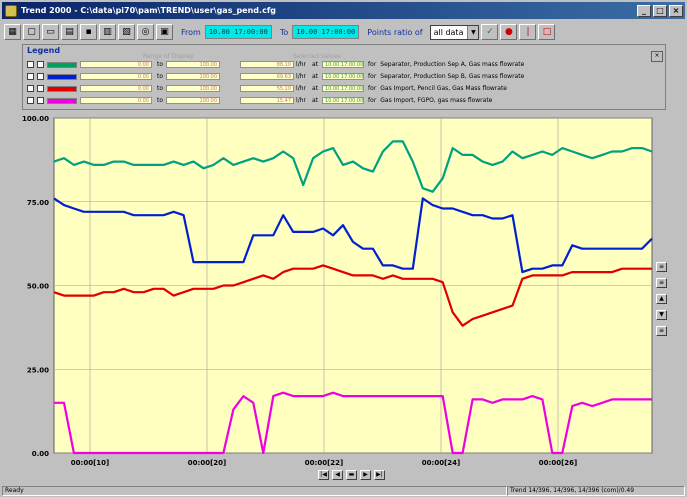 This screenshot has width=687, height=497. Describe the element at coordinates (207, 463) in the screenshot. I see `x-tick-label: 00:00[20]` at that location.